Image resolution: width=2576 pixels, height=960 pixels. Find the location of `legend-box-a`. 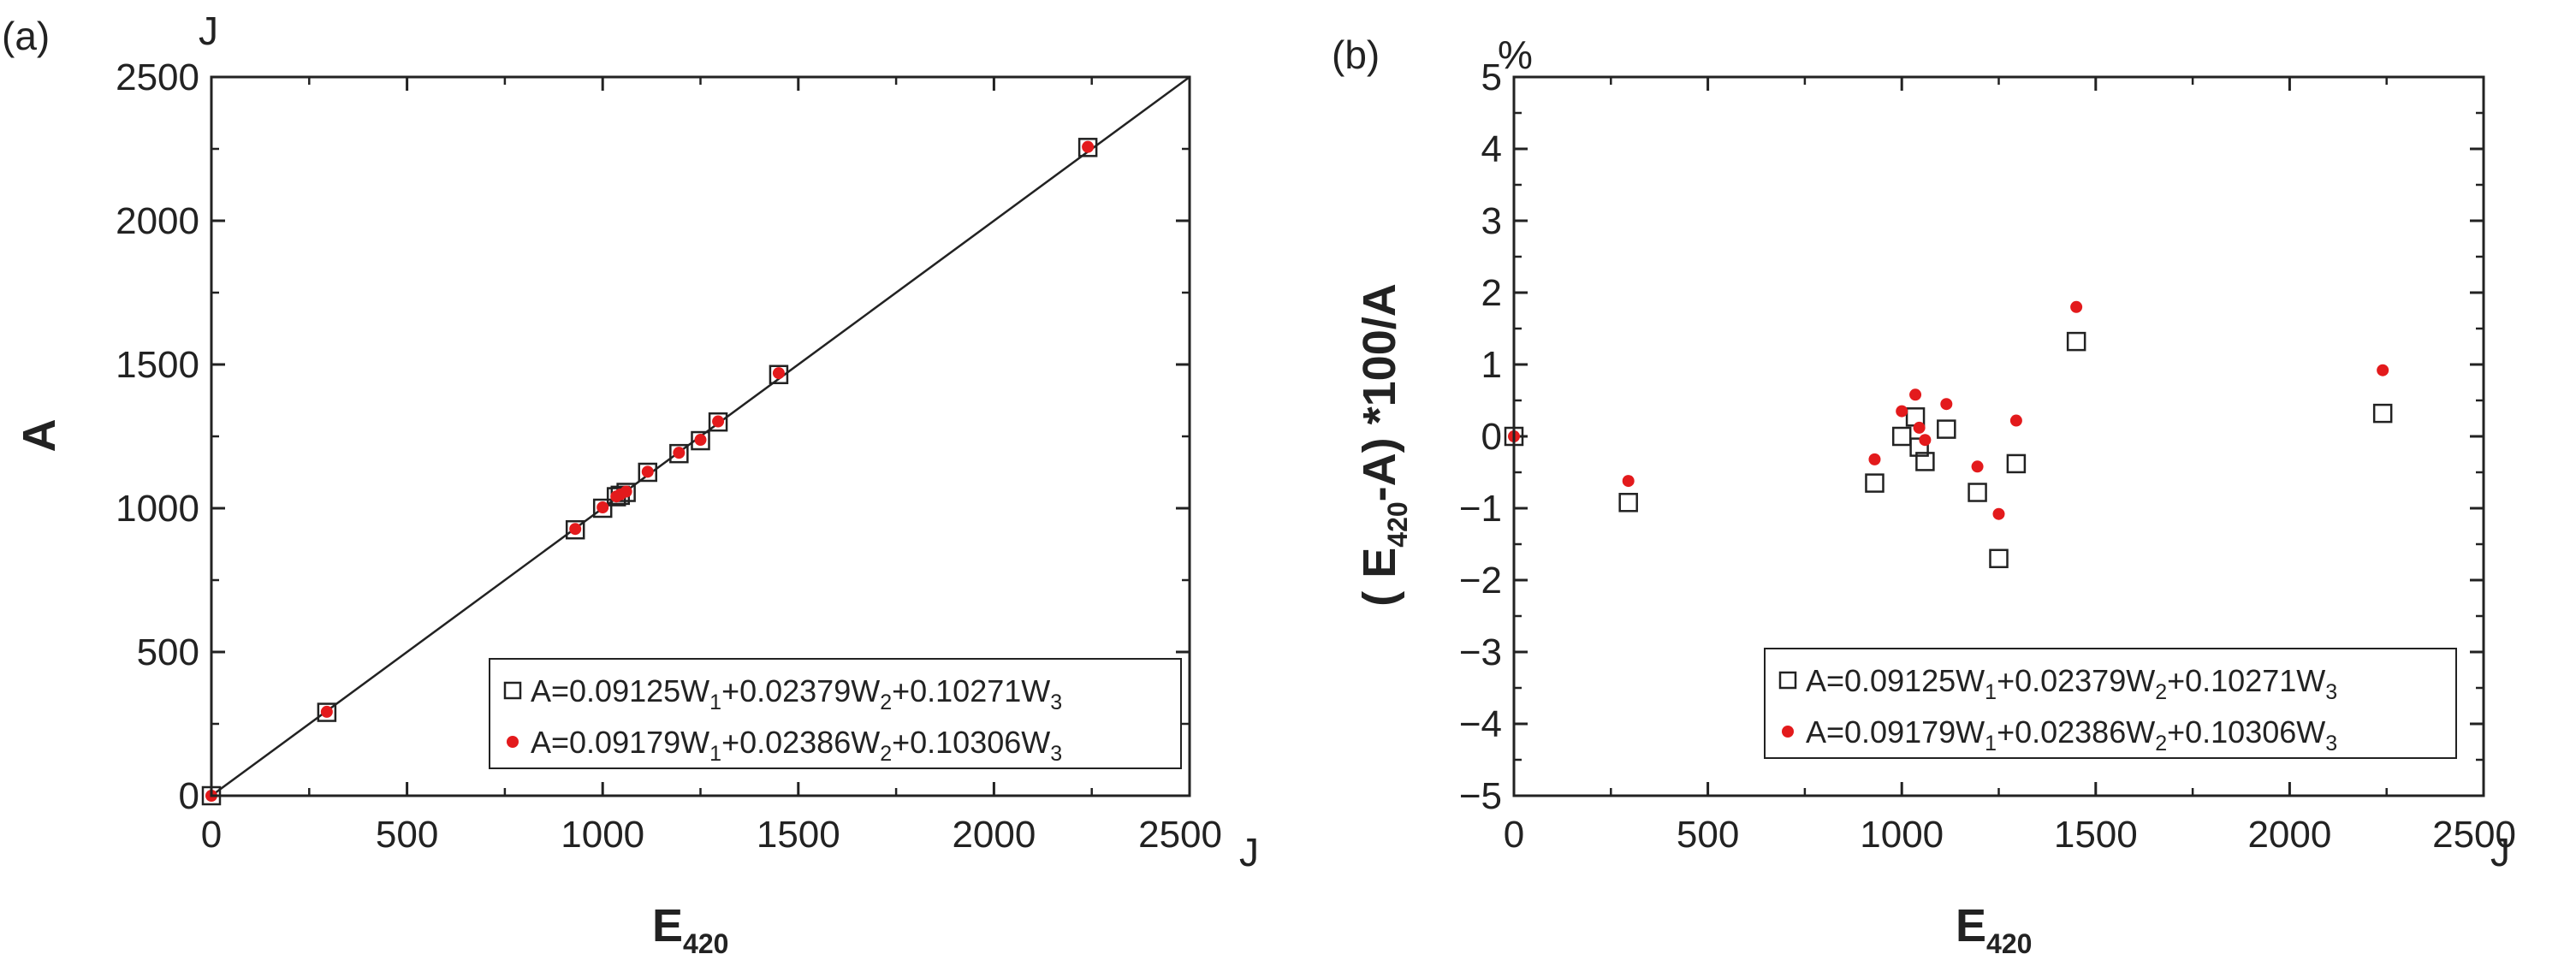

legend-box-a is located at coordinates (835, 713).